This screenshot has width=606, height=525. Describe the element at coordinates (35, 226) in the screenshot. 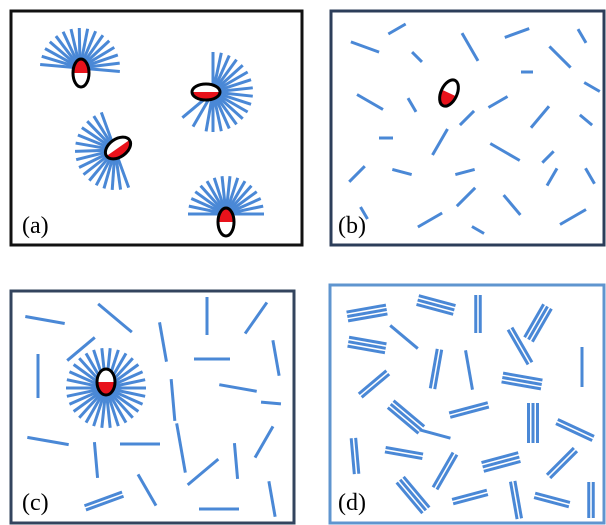

I see `panel-a-label: (a)` at that location.